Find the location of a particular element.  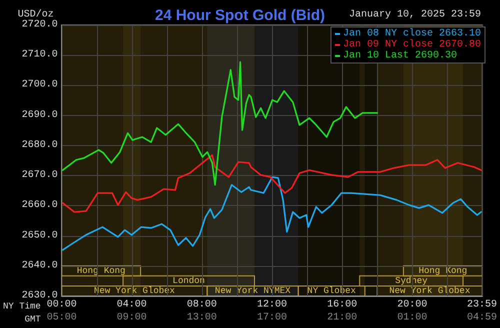

x2-axis-title: GMT is located at coordinates (33, 319).